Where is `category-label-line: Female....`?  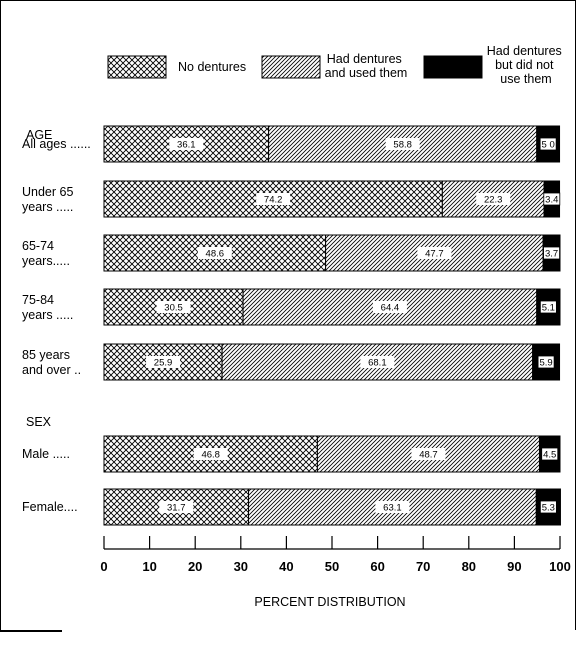 category-label-line: Female.... is located at coordinates (50, 507).